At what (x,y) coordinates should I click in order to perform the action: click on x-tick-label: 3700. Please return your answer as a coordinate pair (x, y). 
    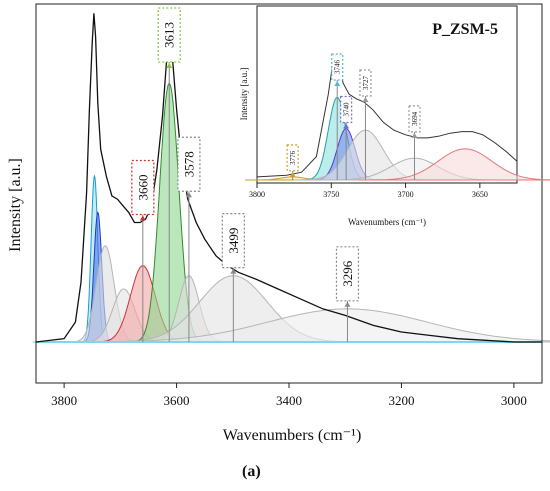
    Looking at the image, I should click on (406, 194).